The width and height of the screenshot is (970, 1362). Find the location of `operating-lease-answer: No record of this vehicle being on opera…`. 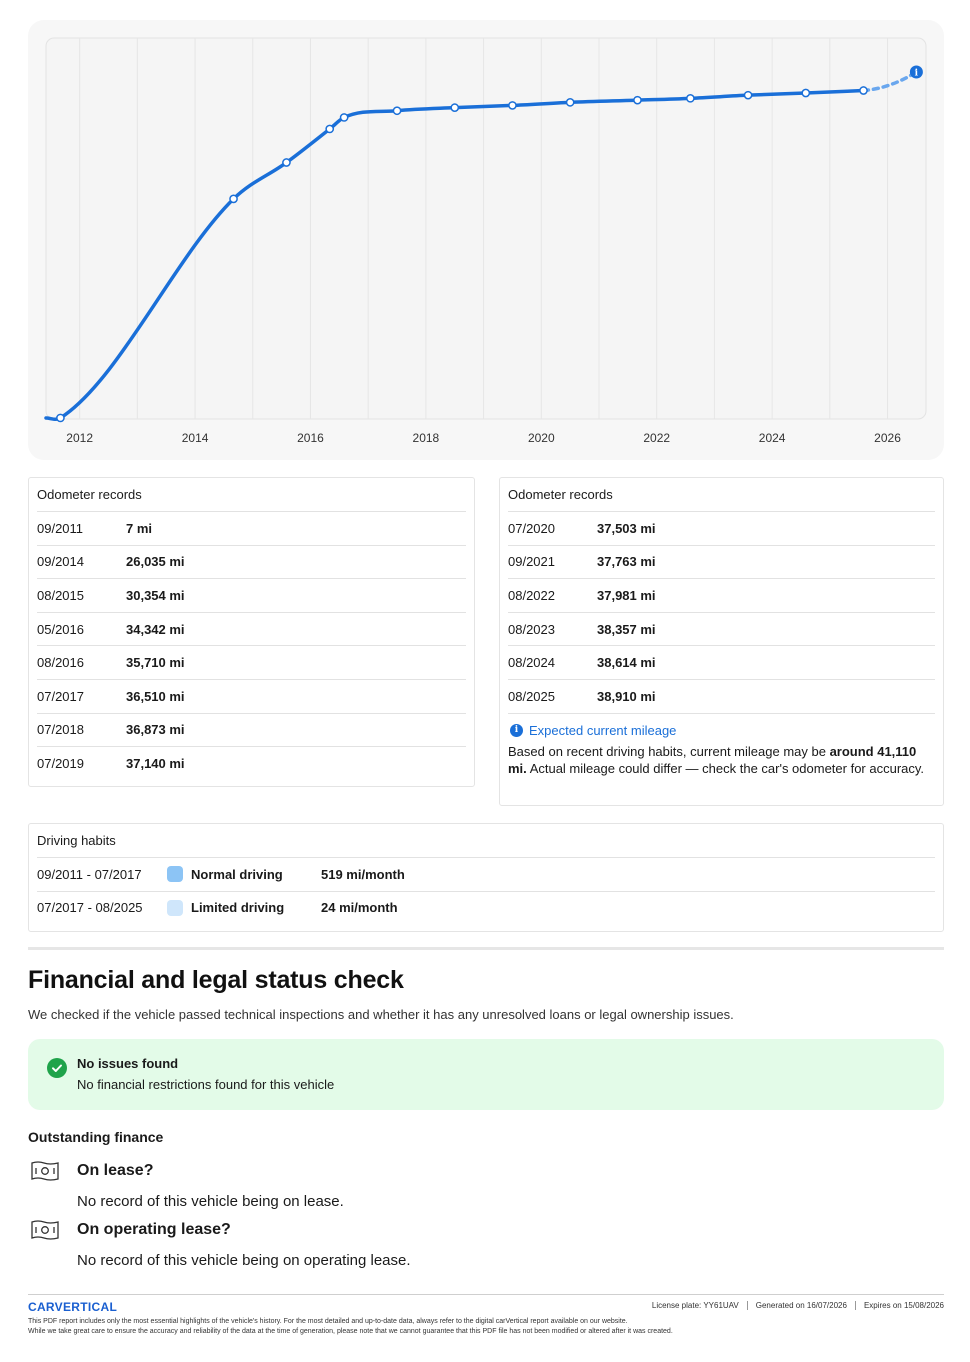

operating-lease-answer: No record of this vehicle being on opera… is located at coordinates (244, 1260).